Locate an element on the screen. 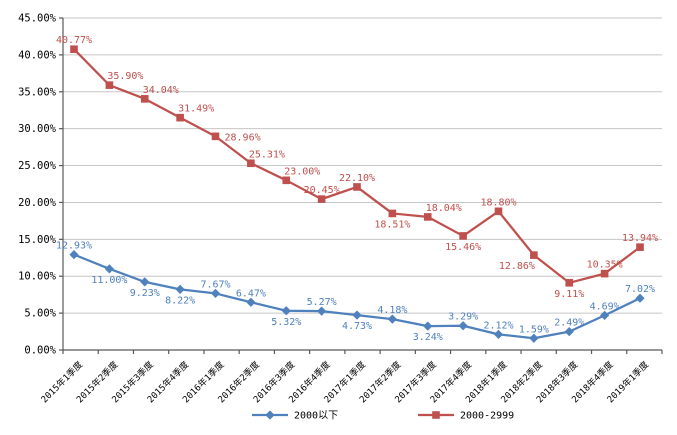 Image resolution: width=677 pixels, height=435 pixels. y-axis-tick-label: 20.00% is located at coordinates (37, 203).